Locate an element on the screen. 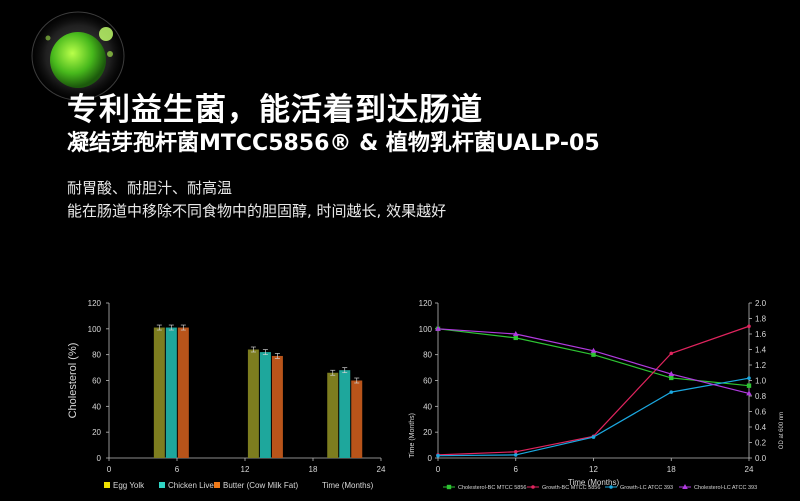 The height and width of the screenshot is (501, 800). y-axis-title: Time (Months) is located at coordinates (412, 435).